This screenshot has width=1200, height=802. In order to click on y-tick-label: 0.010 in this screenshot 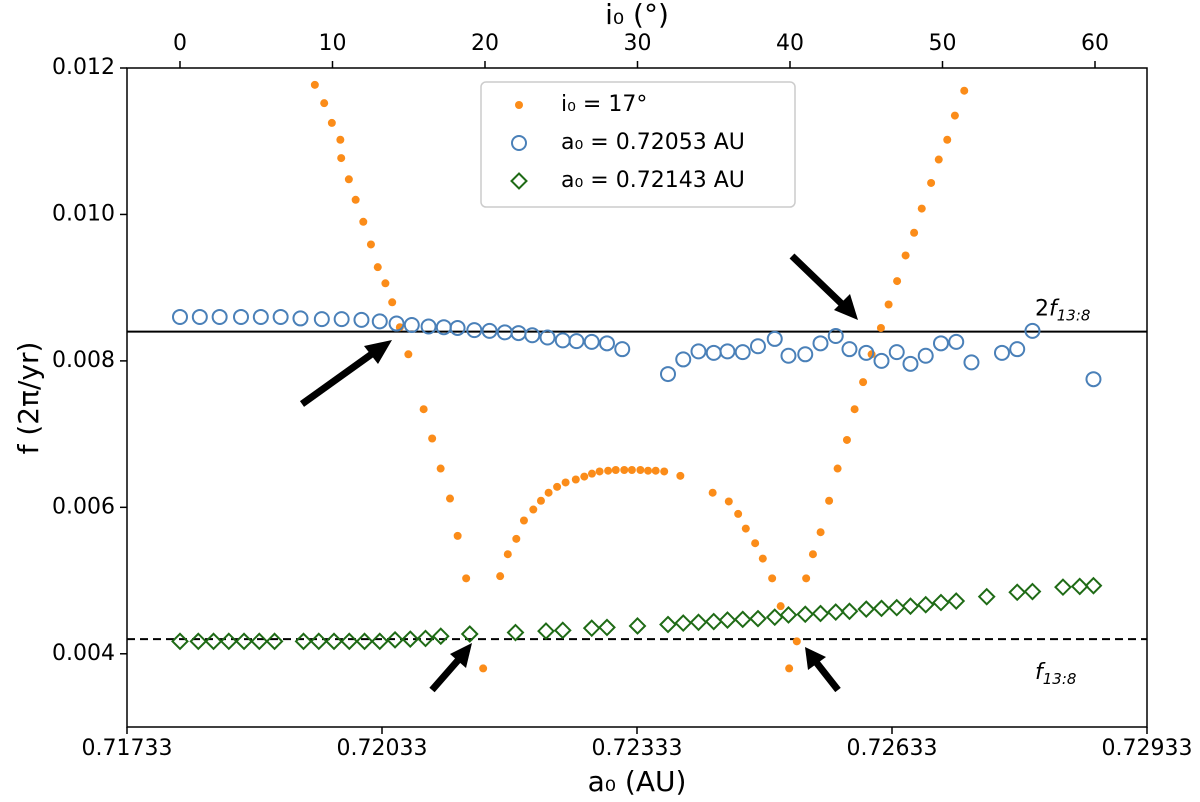, I will do `click(83, 213)`.